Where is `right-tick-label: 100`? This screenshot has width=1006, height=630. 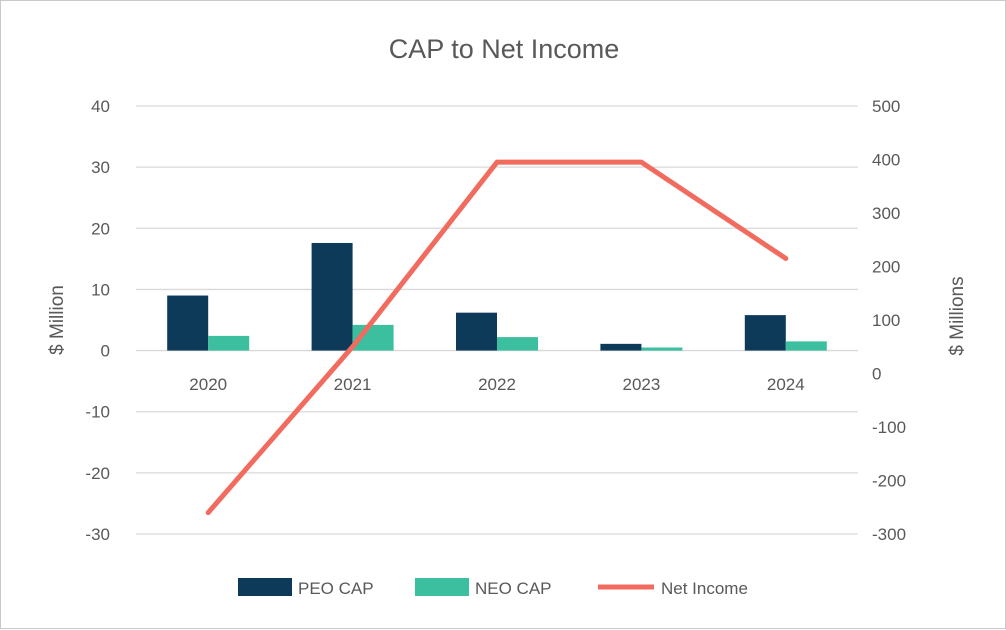
right-tick-label: 100 is located at coordinates (886, 320).